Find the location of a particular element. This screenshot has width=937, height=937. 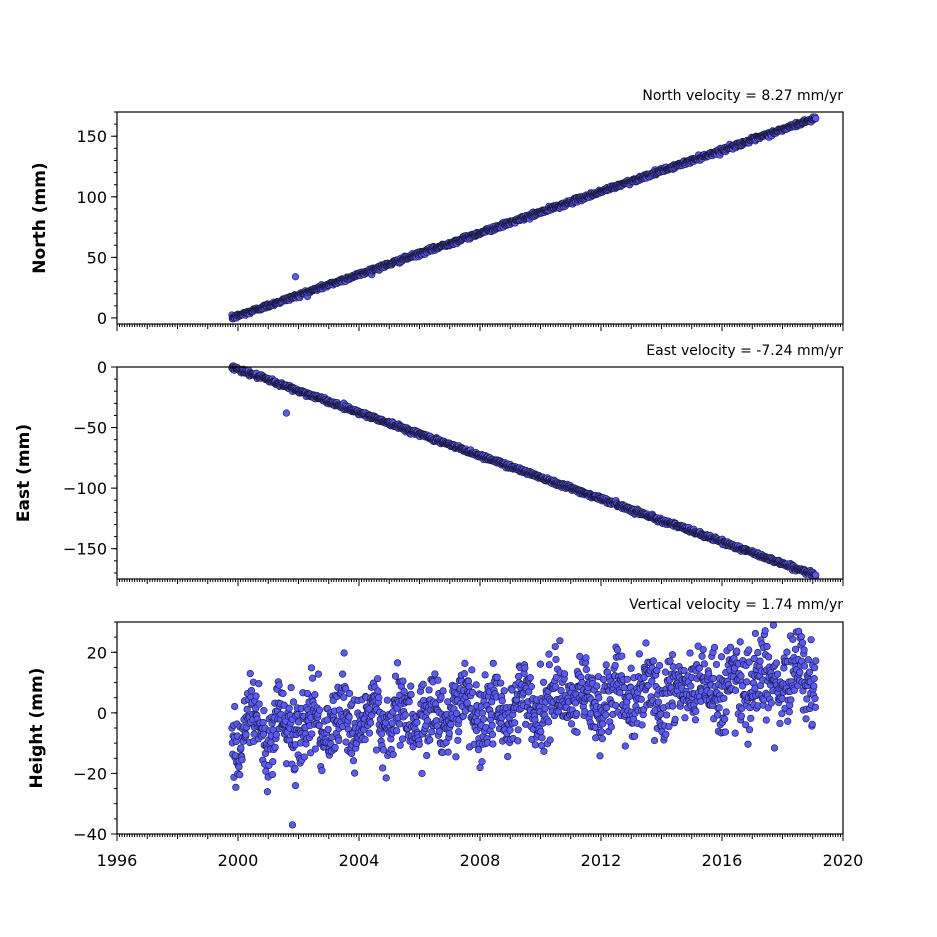

east-y-tick-label: −150 is located at coordinates (85, 549).